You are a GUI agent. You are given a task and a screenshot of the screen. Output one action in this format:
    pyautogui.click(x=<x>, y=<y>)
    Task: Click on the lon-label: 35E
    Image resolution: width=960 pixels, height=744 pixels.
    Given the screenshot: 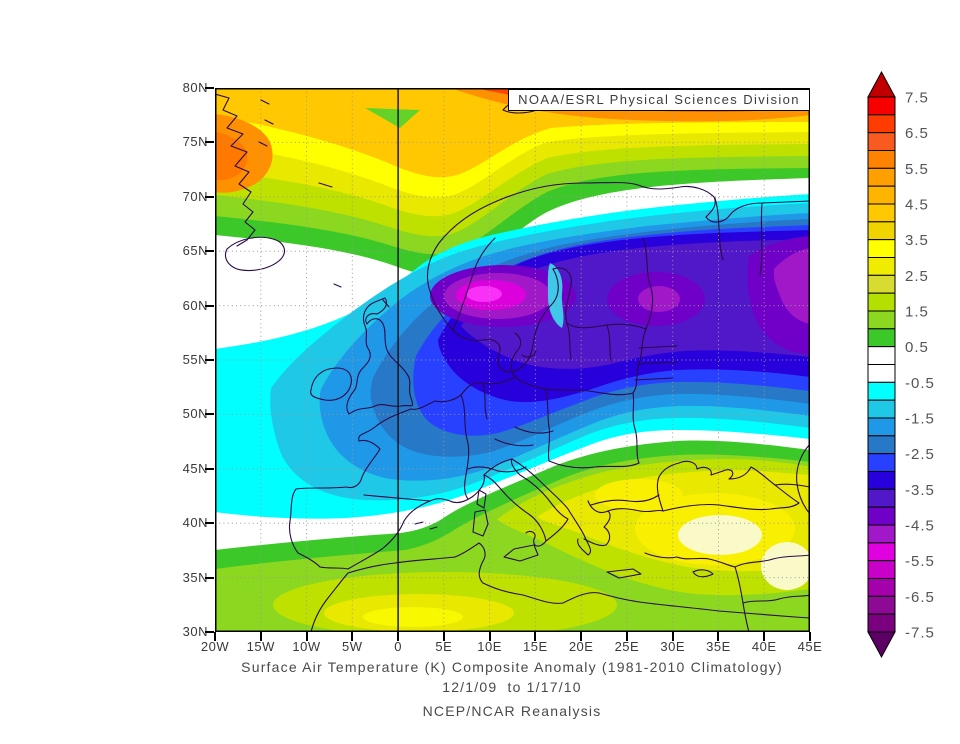 What is the action you would take?
    pyautogui.click(x=718, y=646)
    